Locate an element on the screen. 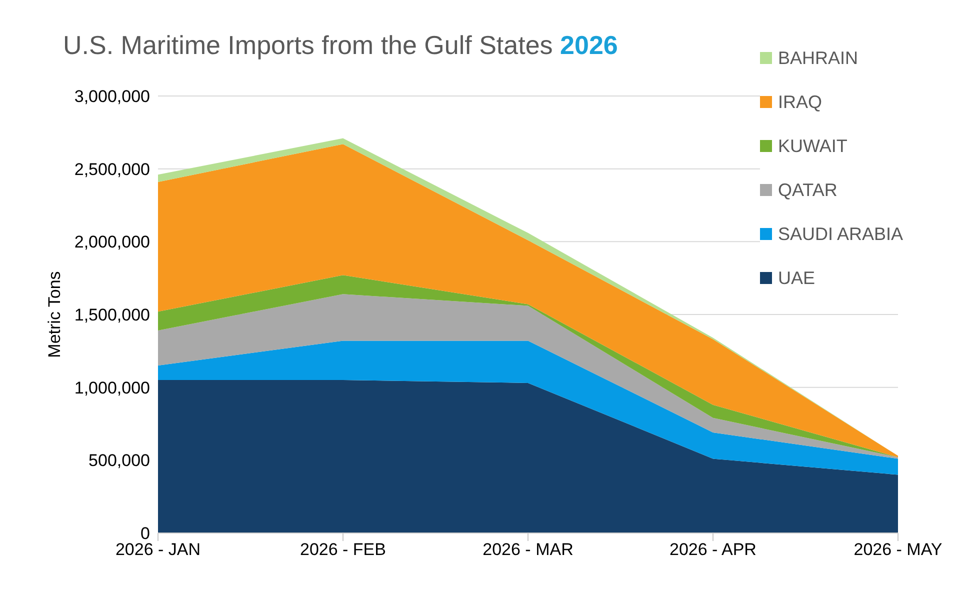 Image resolution: width=965 pixels, height=591 pixels. chart-title: U.S. Maritime Imports from the Gulf States 2026 is located at coordinates (340, 45).